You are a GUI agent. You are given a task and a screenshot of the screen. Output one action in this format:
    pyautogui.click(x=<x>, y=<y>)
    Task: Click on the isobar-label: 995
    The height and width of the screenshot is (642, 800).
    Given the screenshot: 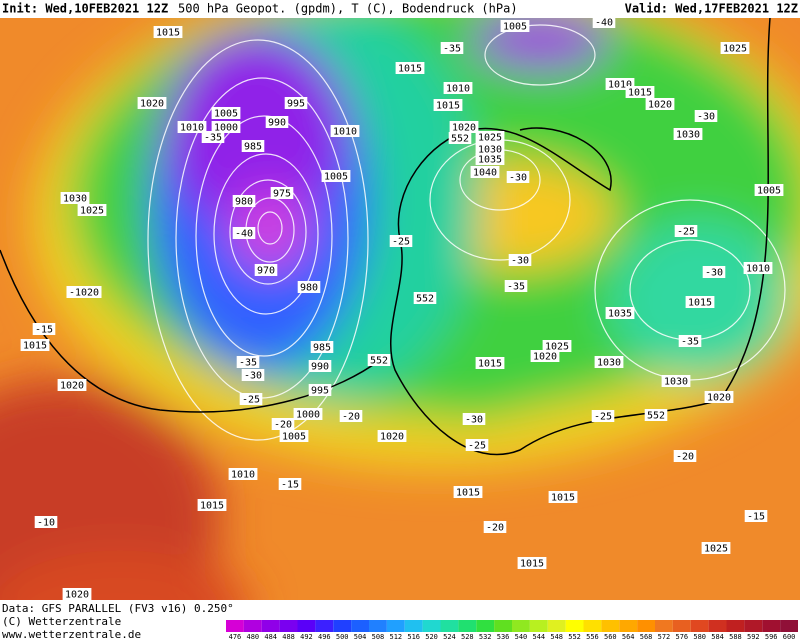 What is the action you would take?
    pyautogui.click(x=296, y=104)
    